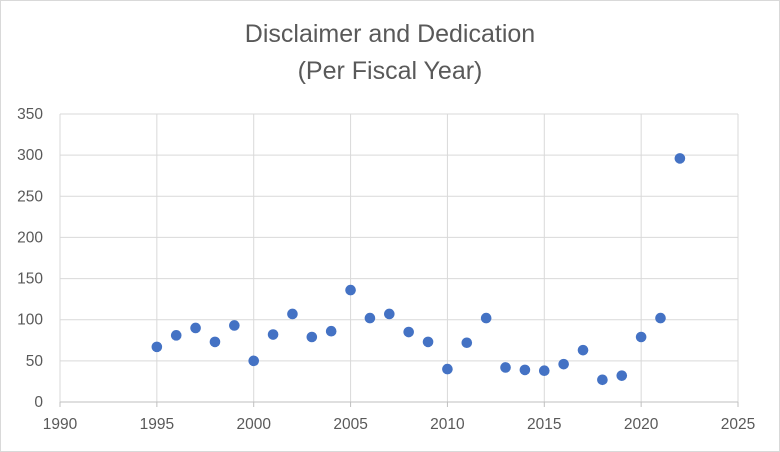  Describe the element at coordinates (30, 279) in the screenshot. I see `y-tick-label: 150` at that location.